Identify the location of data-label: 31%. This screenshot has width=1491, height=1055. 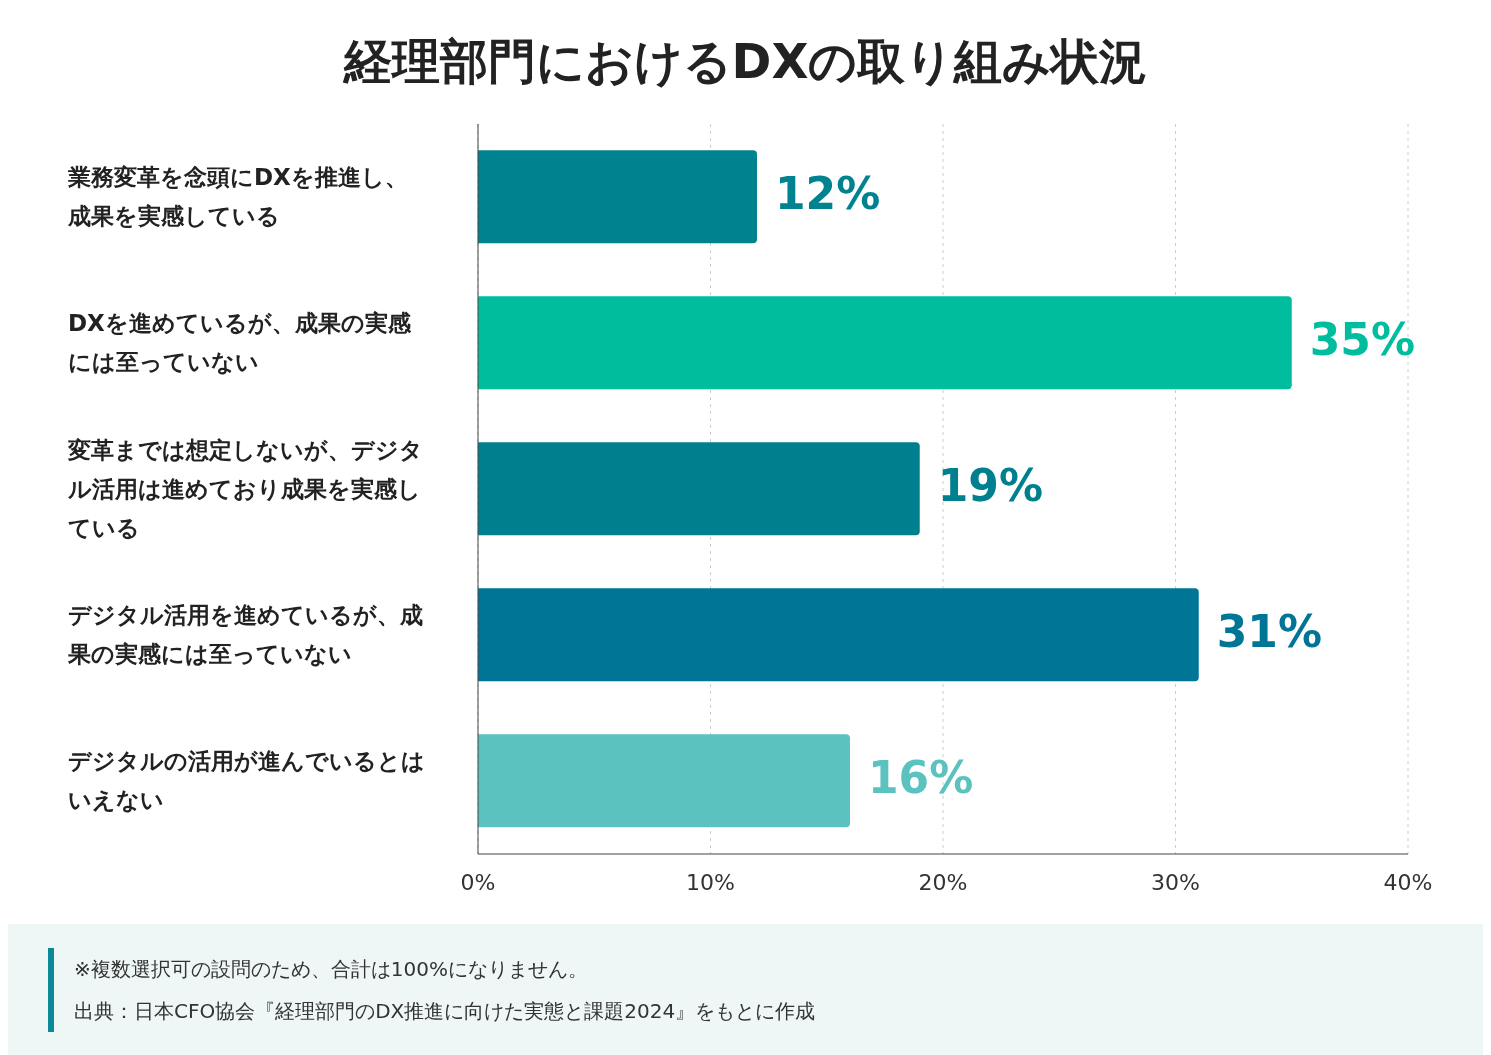
(1269, 631).